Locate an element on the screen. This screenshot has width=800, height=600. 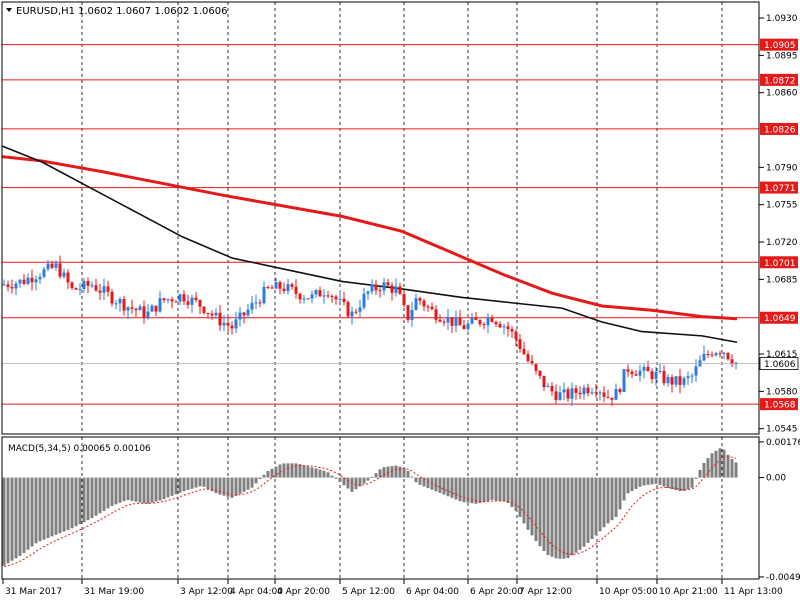
y-tick-label: 1.0720 is located at coordinates (782, 243).